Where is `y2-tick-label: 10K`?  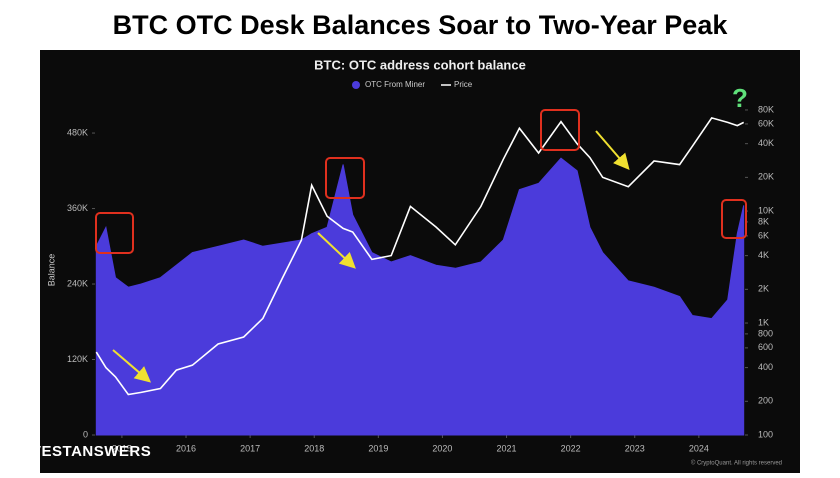 y2-tick-label: 10K is located at coordinates (766, 210).